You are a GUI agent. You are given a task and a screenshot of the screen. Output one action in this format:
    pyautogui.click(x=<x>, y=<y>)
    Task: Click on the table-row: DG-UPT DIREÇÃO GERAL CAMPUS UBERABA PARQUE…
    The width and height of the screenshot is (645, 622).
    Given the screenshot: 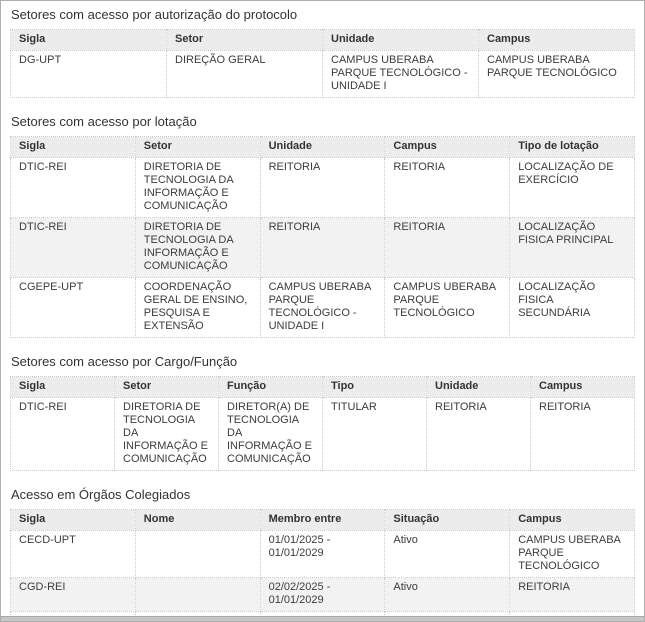 What is the action you would take?
    pyautogui.click(x=322, y=74)
    